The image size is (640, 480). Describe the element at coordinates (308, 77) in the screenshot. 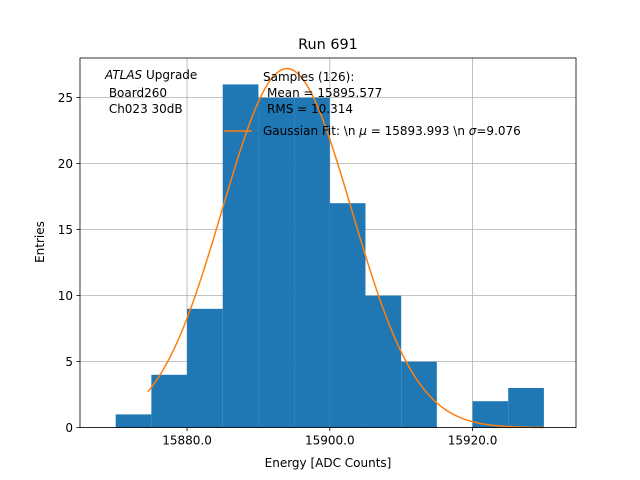

I see `legend-histogram-name: Samples (126):` at that location.